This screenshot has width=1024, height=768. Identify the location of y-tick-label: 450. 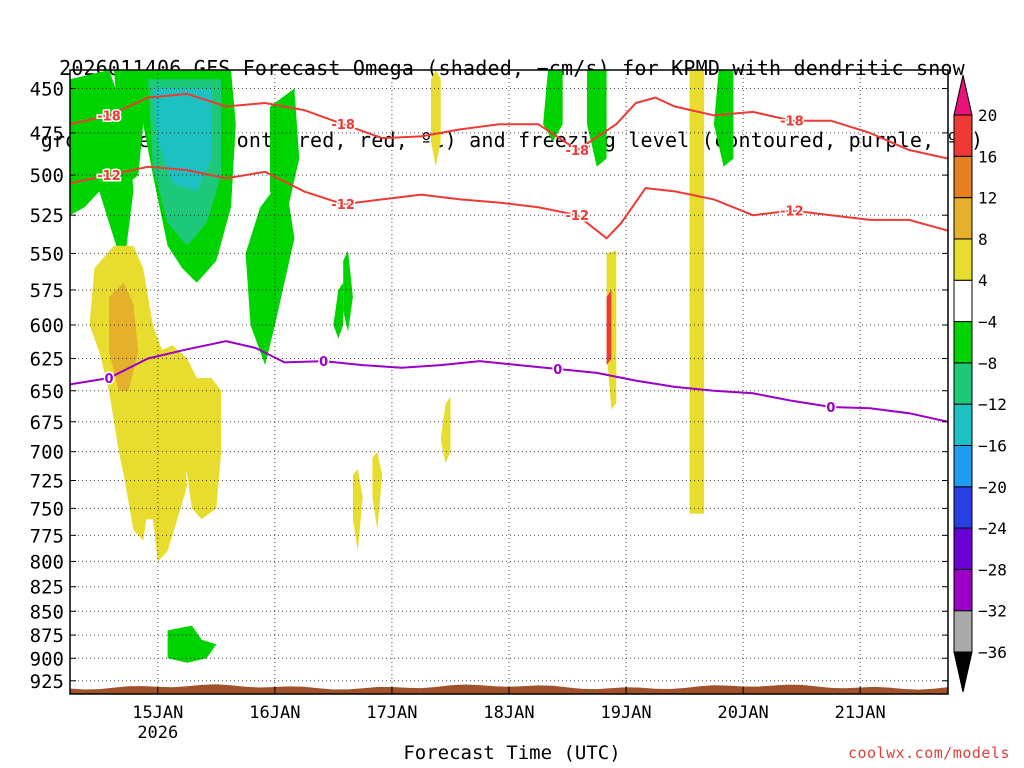
(47, 89).